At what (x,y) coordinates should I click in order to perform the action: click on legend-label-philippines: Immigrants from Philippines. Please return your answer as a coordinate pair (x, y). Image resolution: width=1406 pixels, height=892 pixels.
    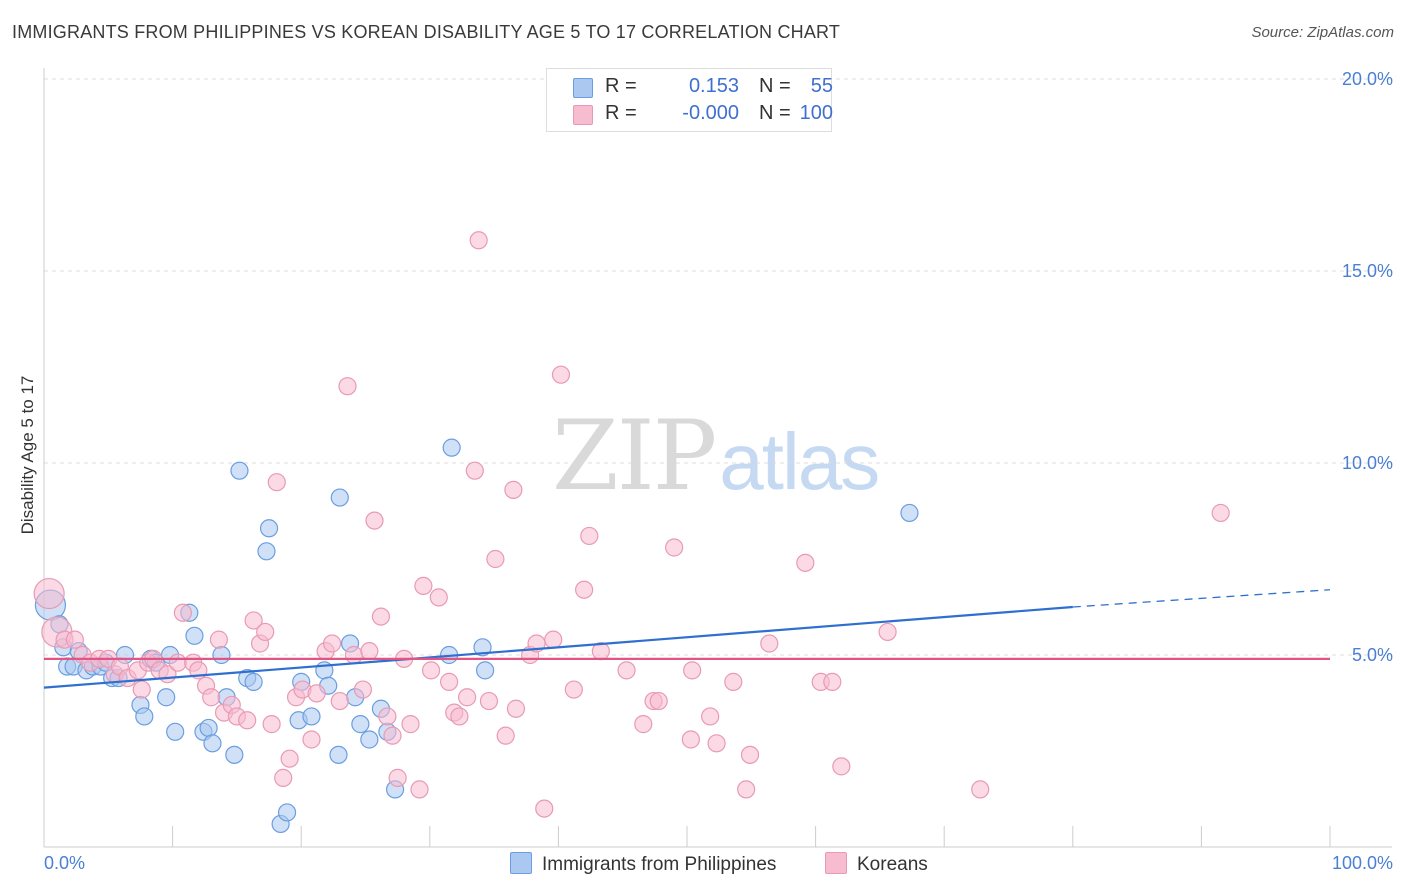
    Looking at the image, I should click on (659, 864).